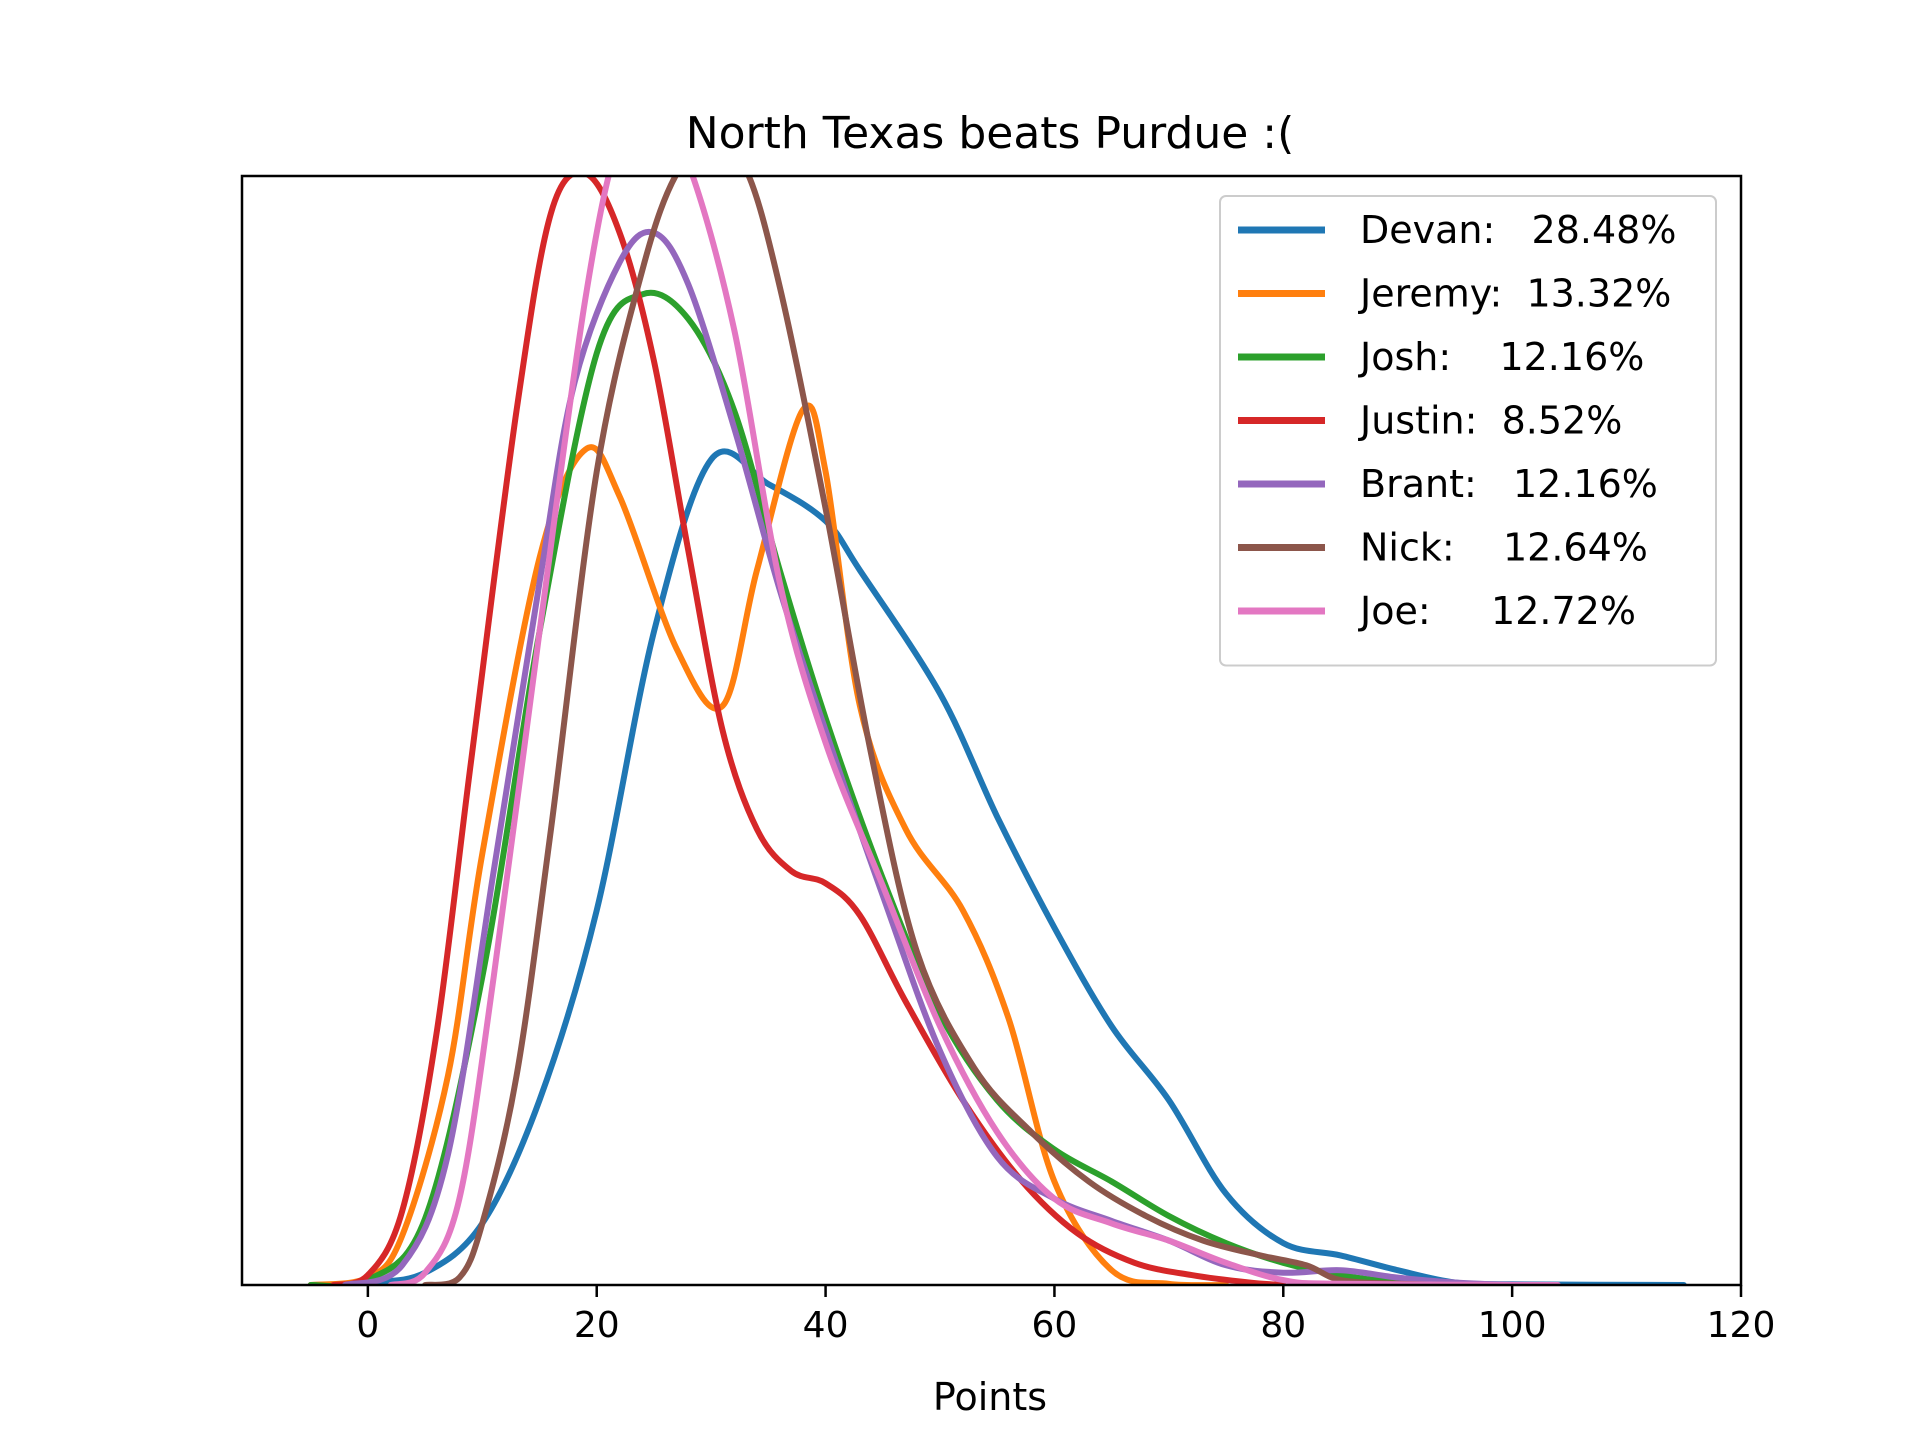 The image size is (1920, 1440). What do you see at coordinates (597, 1325) in the screenshot?
I see `x-tick-label-1: 20` at bounding box center [597, 1325].